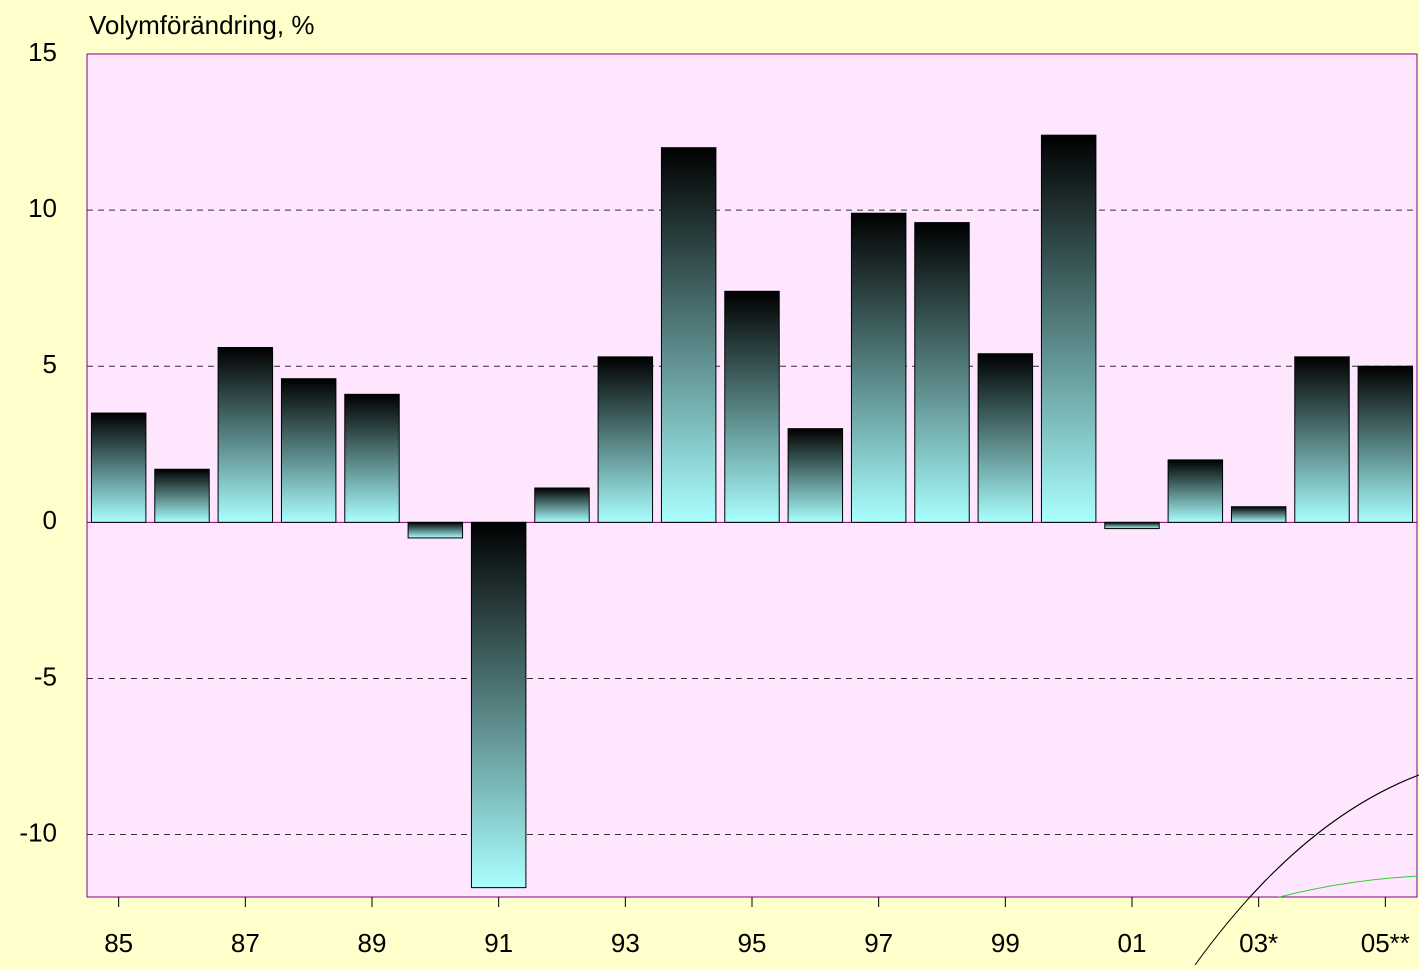 This screenshot has width=1419, height=970. Describe the element at coordinates (201, 25) in the screenshot. I see `axis-title: Volymförändring, %` at that location.